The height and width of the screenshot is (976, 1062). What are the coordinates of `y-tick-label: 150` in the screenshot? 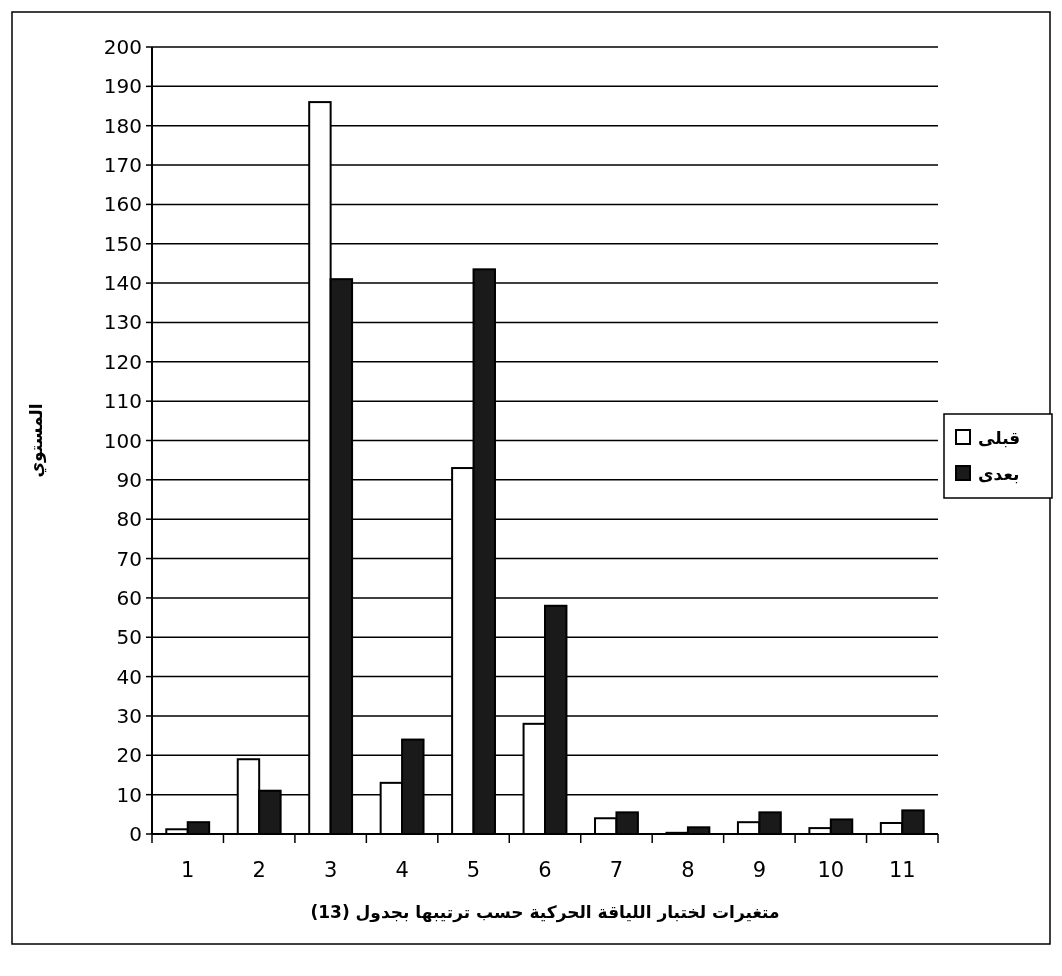 It's located at (122, 243).